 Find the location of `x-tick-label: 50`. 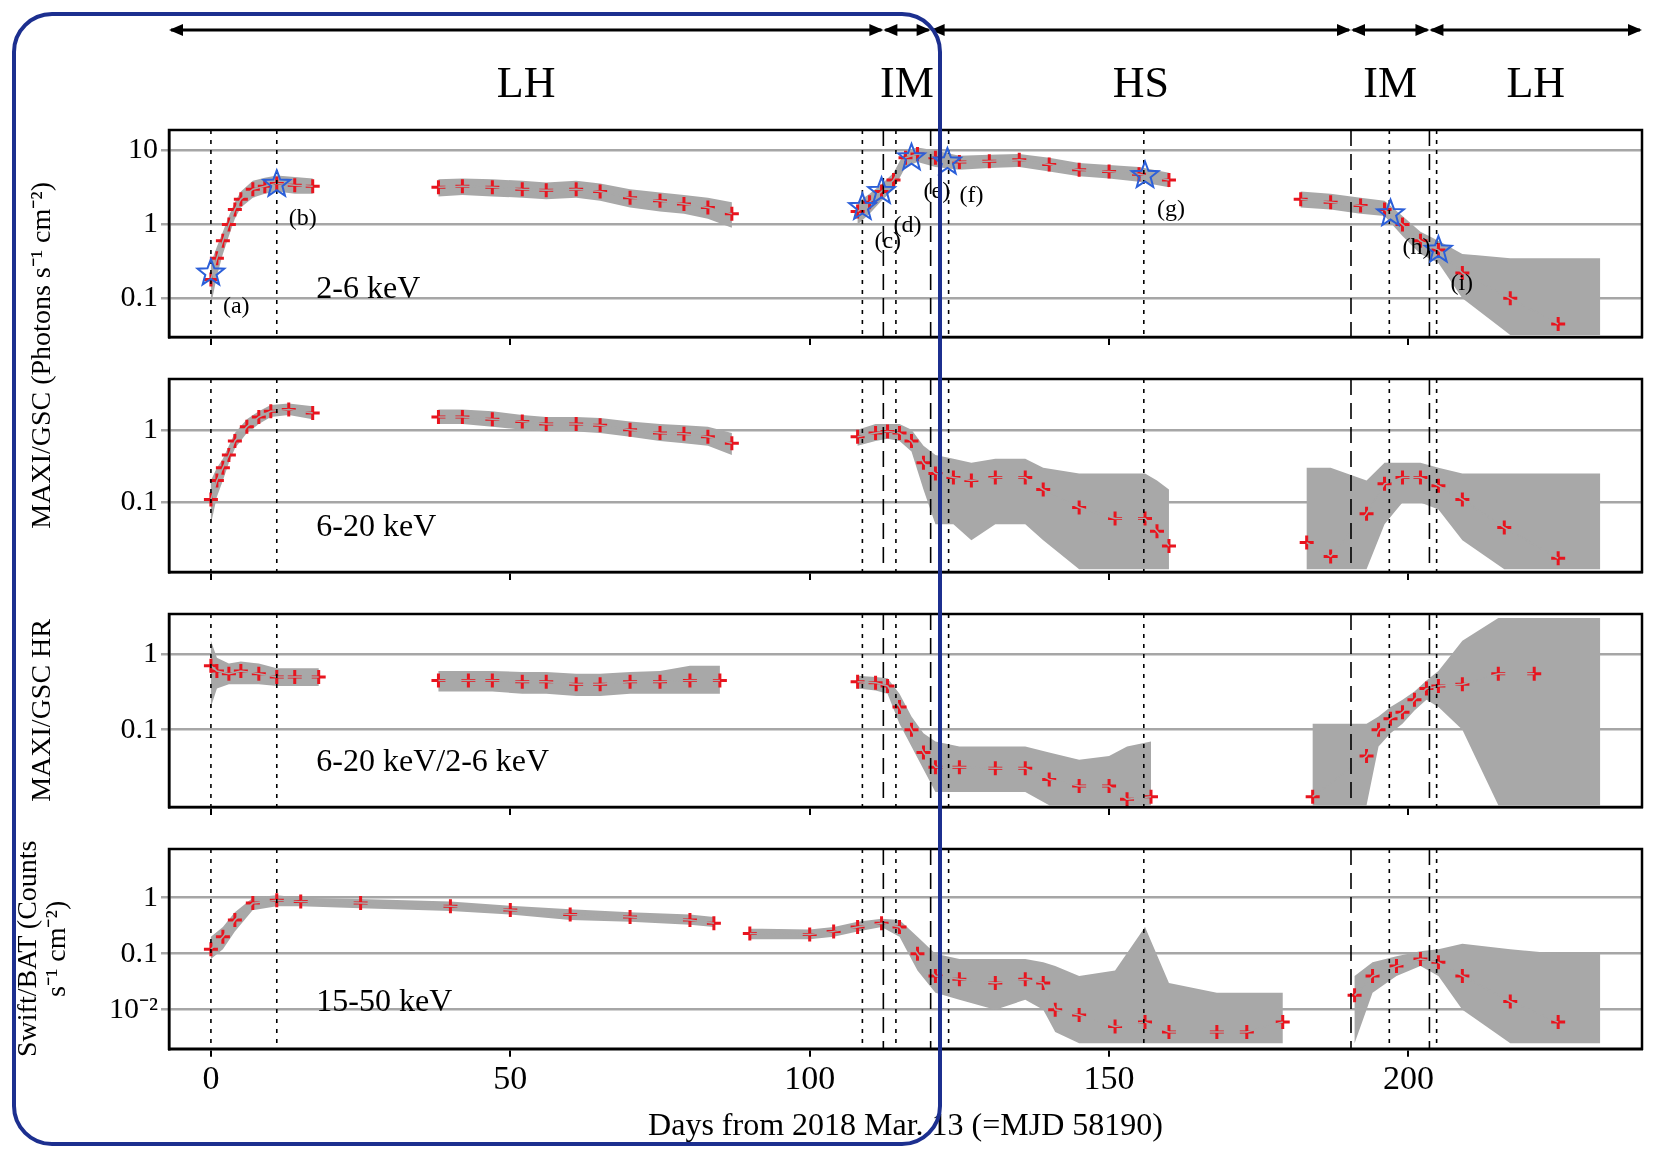

x-tick-label: 50 is located at coordinates (510, 1078).